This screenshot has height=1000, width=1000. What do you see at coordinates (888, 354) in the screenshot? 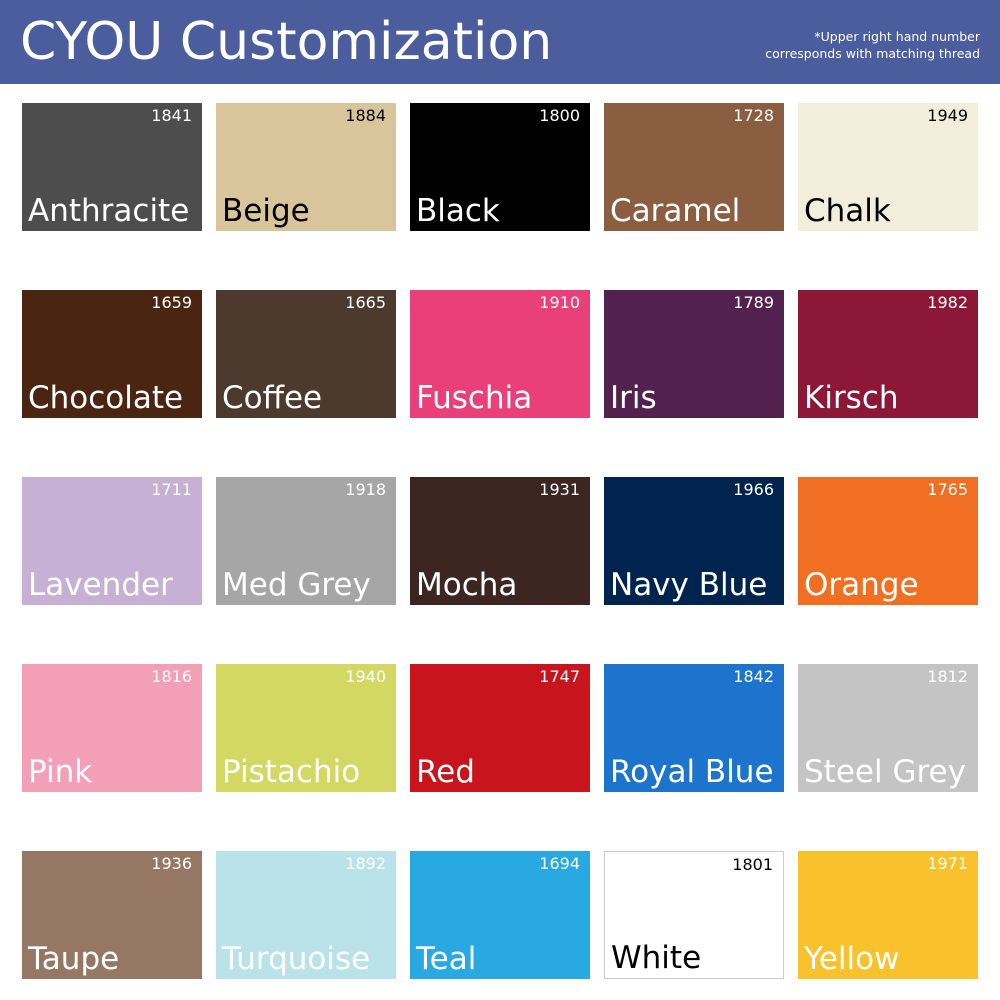
I see `color-swatch-kirsch: 1982 Kirsch` at bounding box center [888, 354].